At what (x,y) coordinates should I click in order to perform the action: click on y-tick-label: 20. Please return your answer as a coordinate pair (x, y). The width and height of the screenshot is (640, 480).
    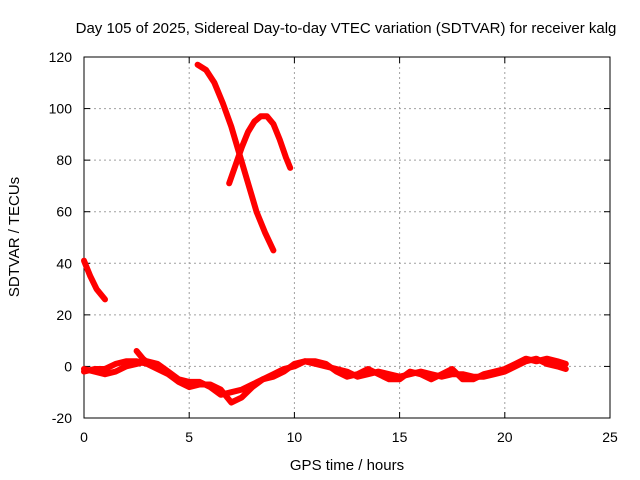
    Looking at the image, I should click on (64, 315).